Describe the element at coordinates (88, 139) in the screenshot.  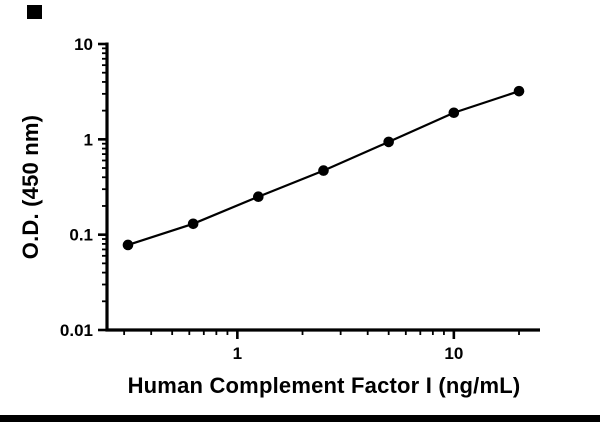
I see `y-tick-label: 1` at that location.